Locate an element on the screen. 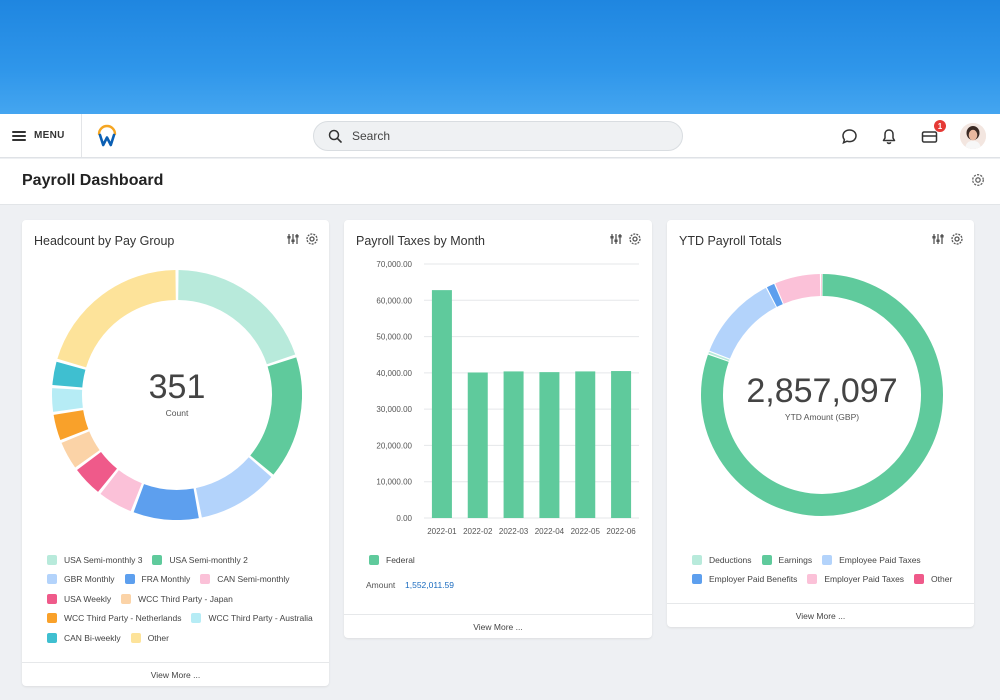 The height and width of the screenshot is (700, 1000). x-tick-label: 2022-05 is located at coordinates (586, 531).